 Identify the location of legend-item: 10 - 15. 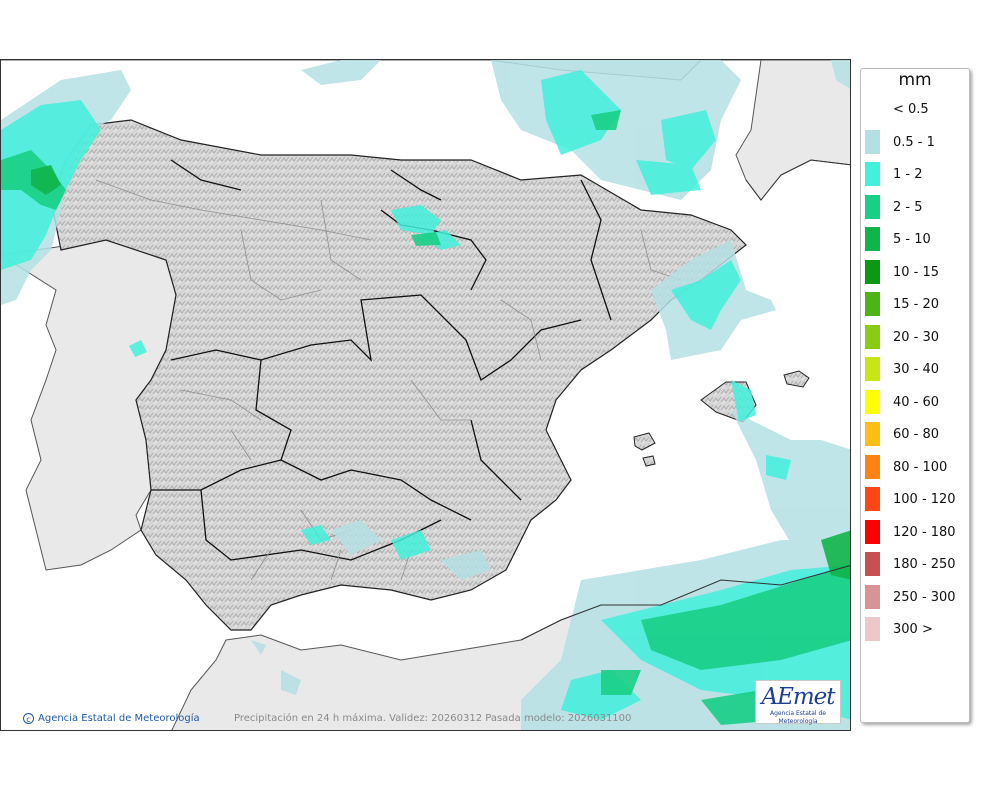
(916, 271).